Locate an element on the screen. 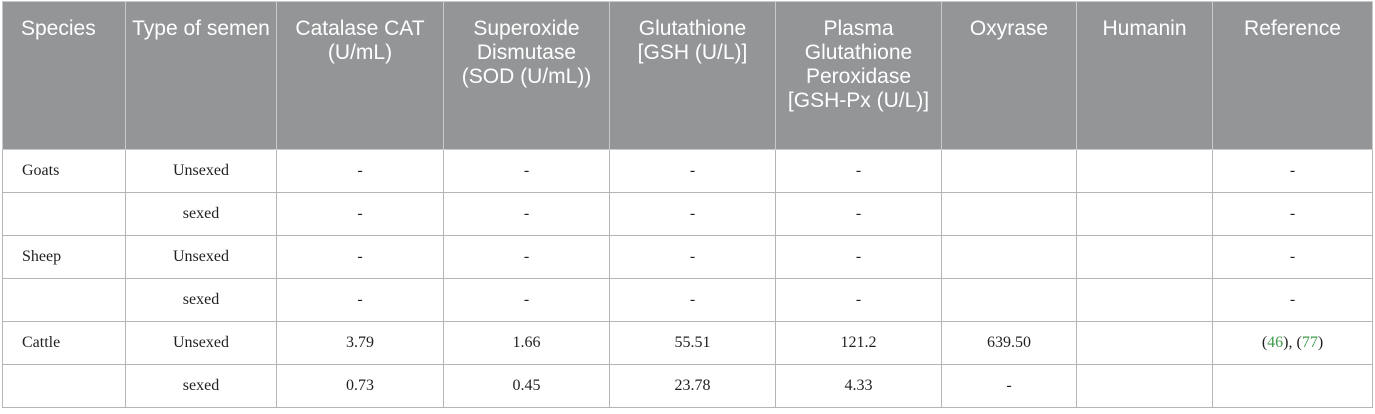  cell-reference: (46), (77) is located at coordinates (1292, 343).